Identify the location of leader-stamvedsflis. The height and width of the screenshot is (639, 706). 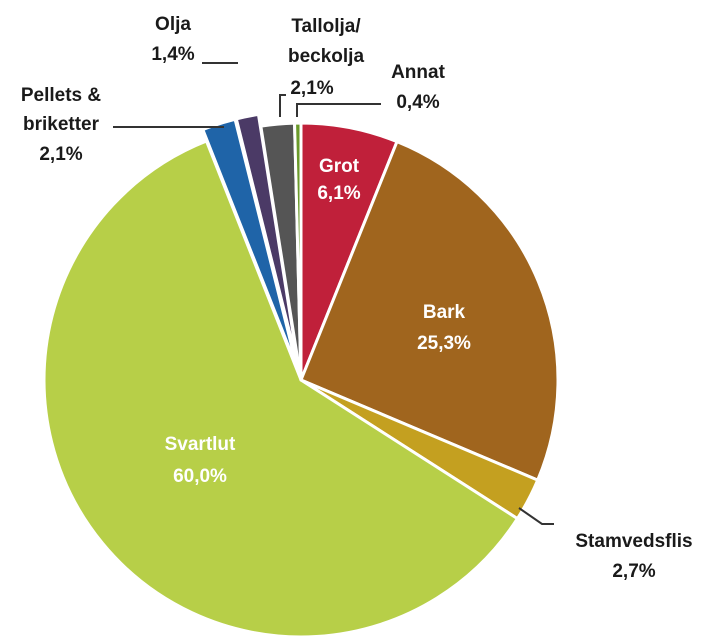
(536, 516).